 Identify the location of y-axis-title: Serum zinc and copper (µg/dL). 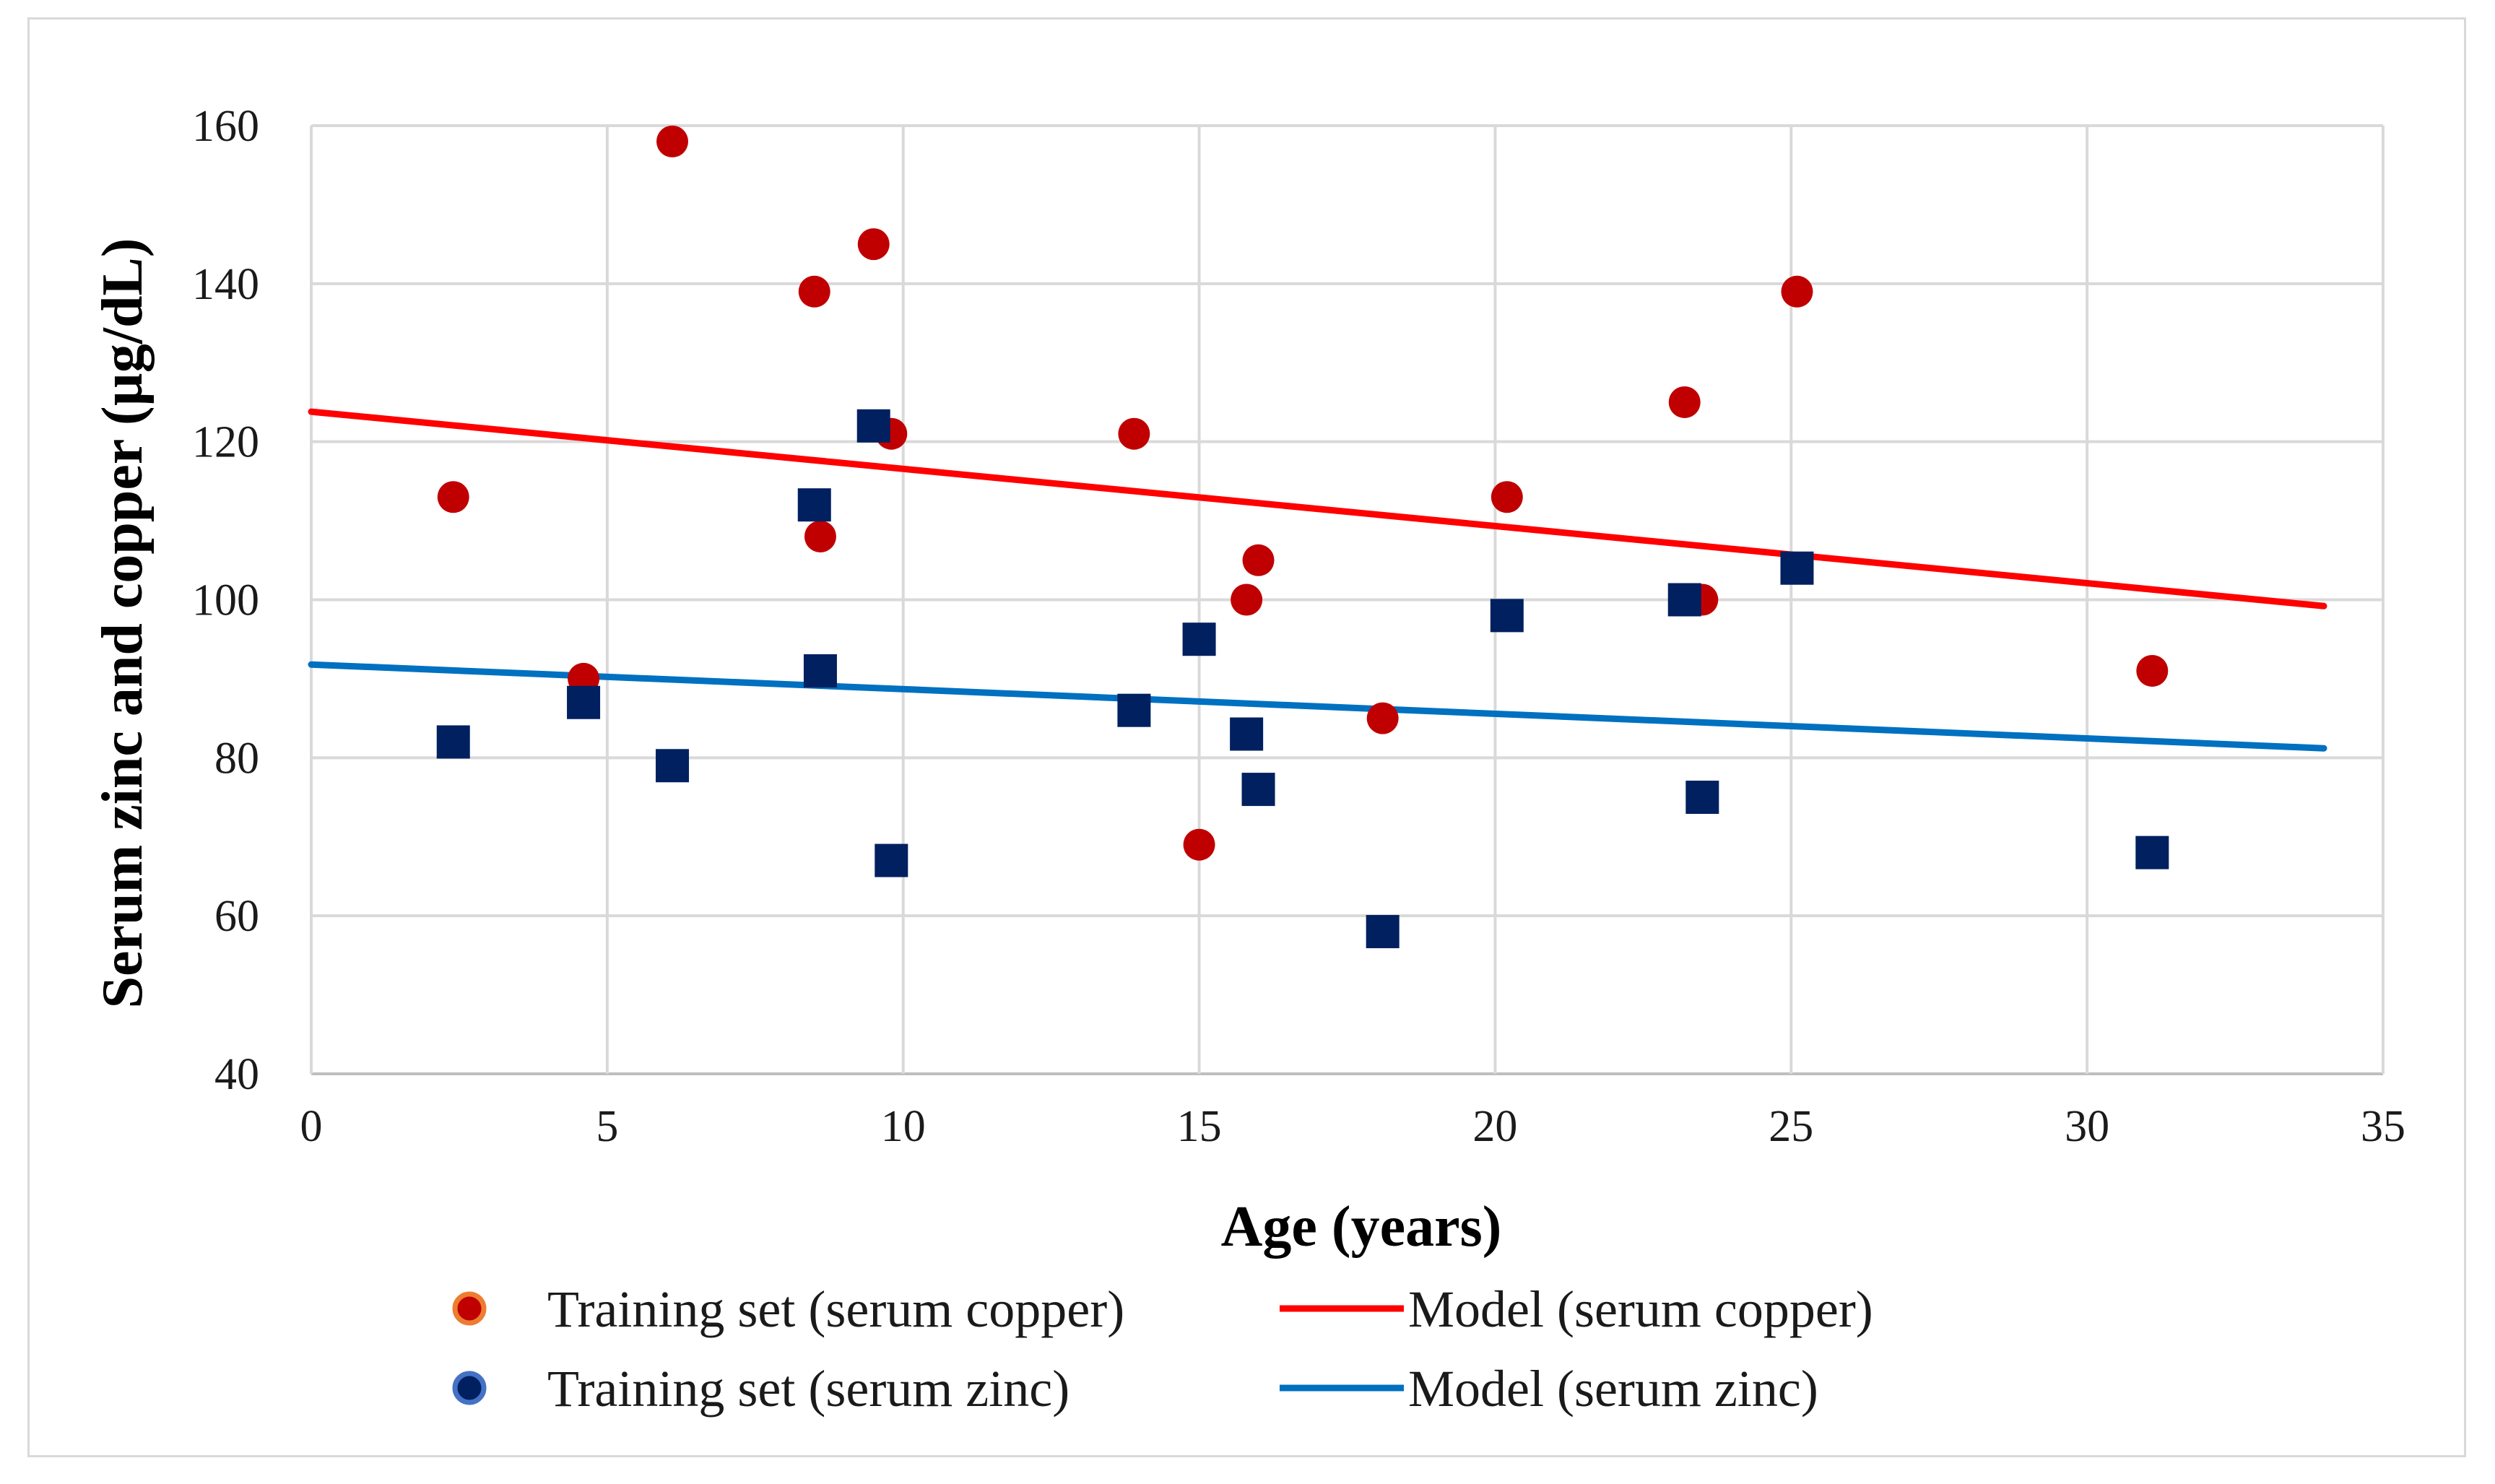
(123, 623).